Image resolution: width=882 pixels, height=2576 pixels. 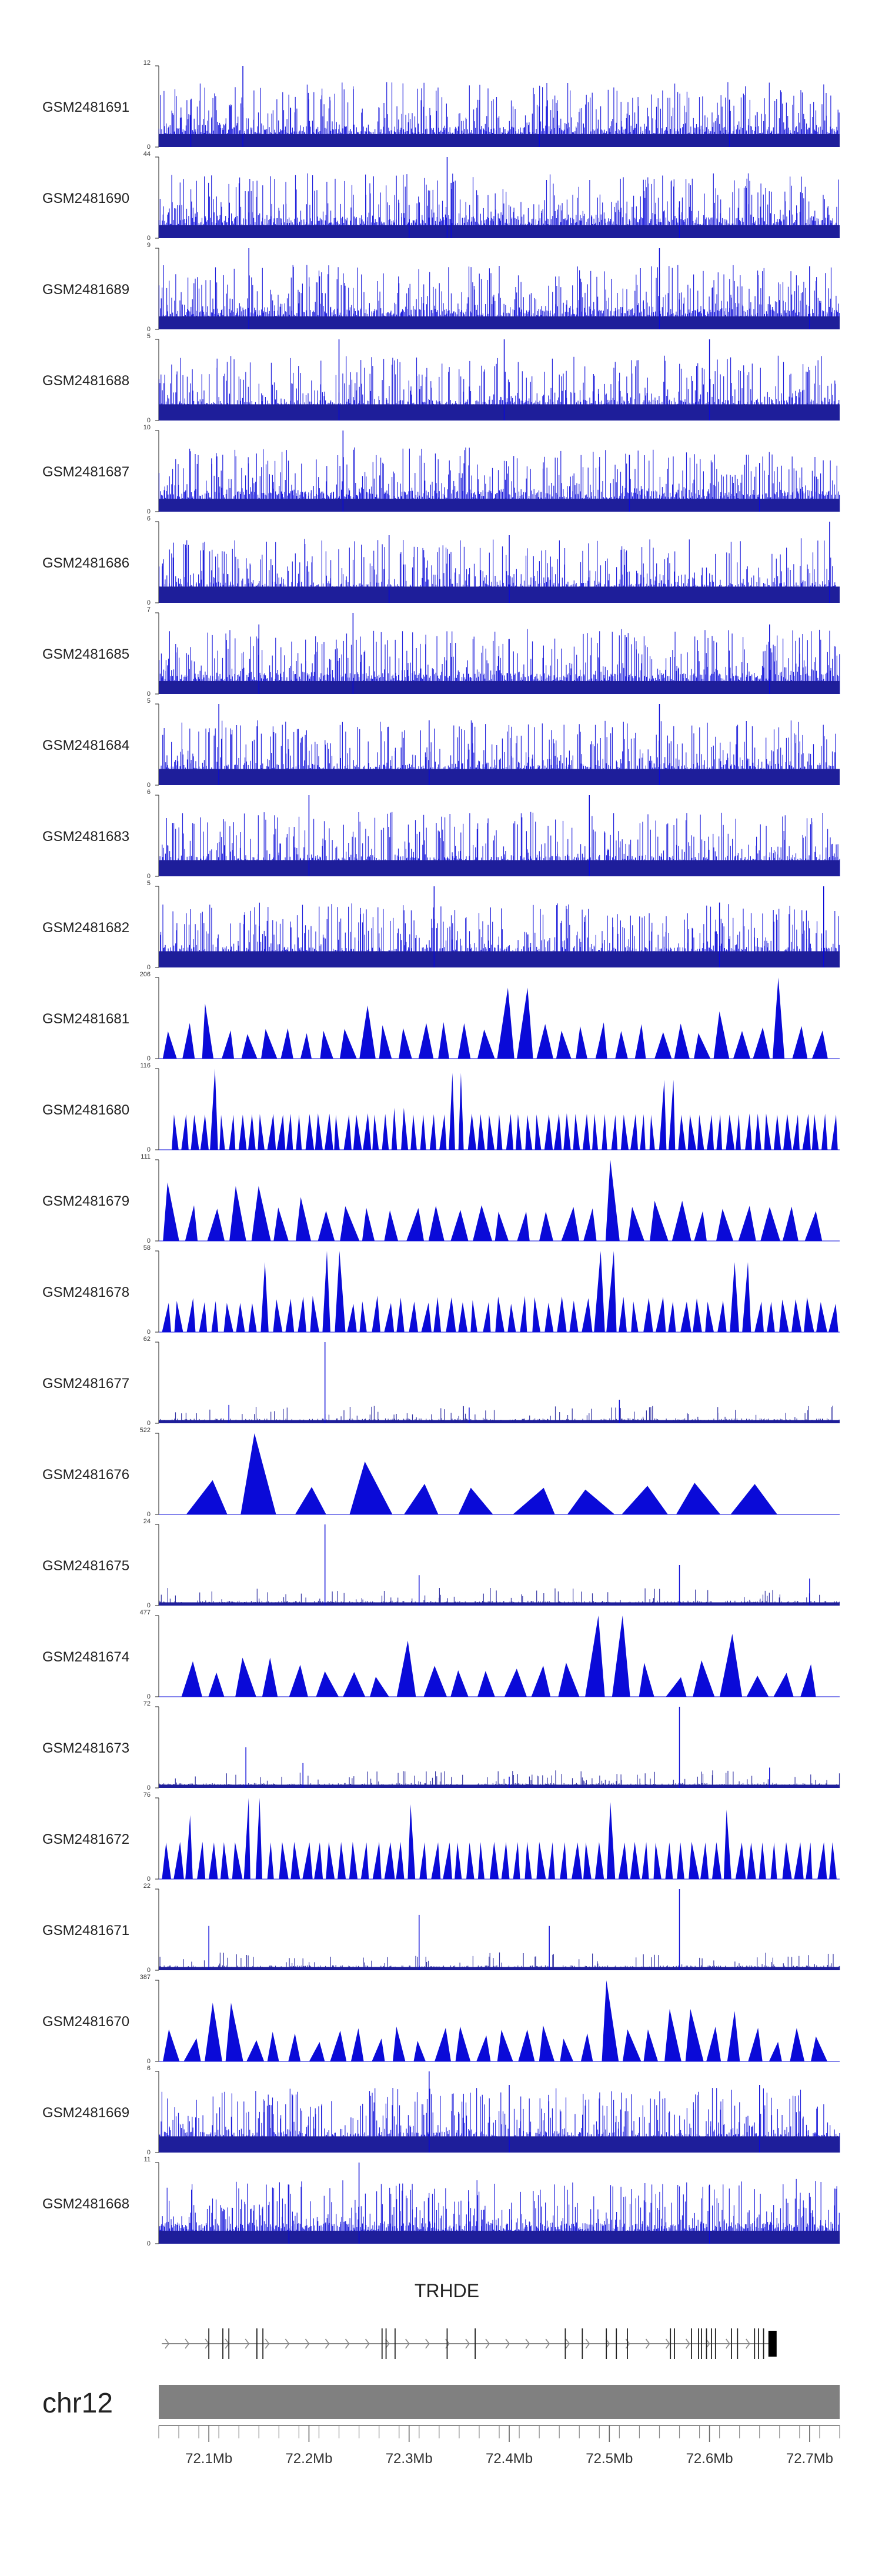 I want to click on track-GSM2481674: GSM2481674 477 0, so click(x=441, y=1654).